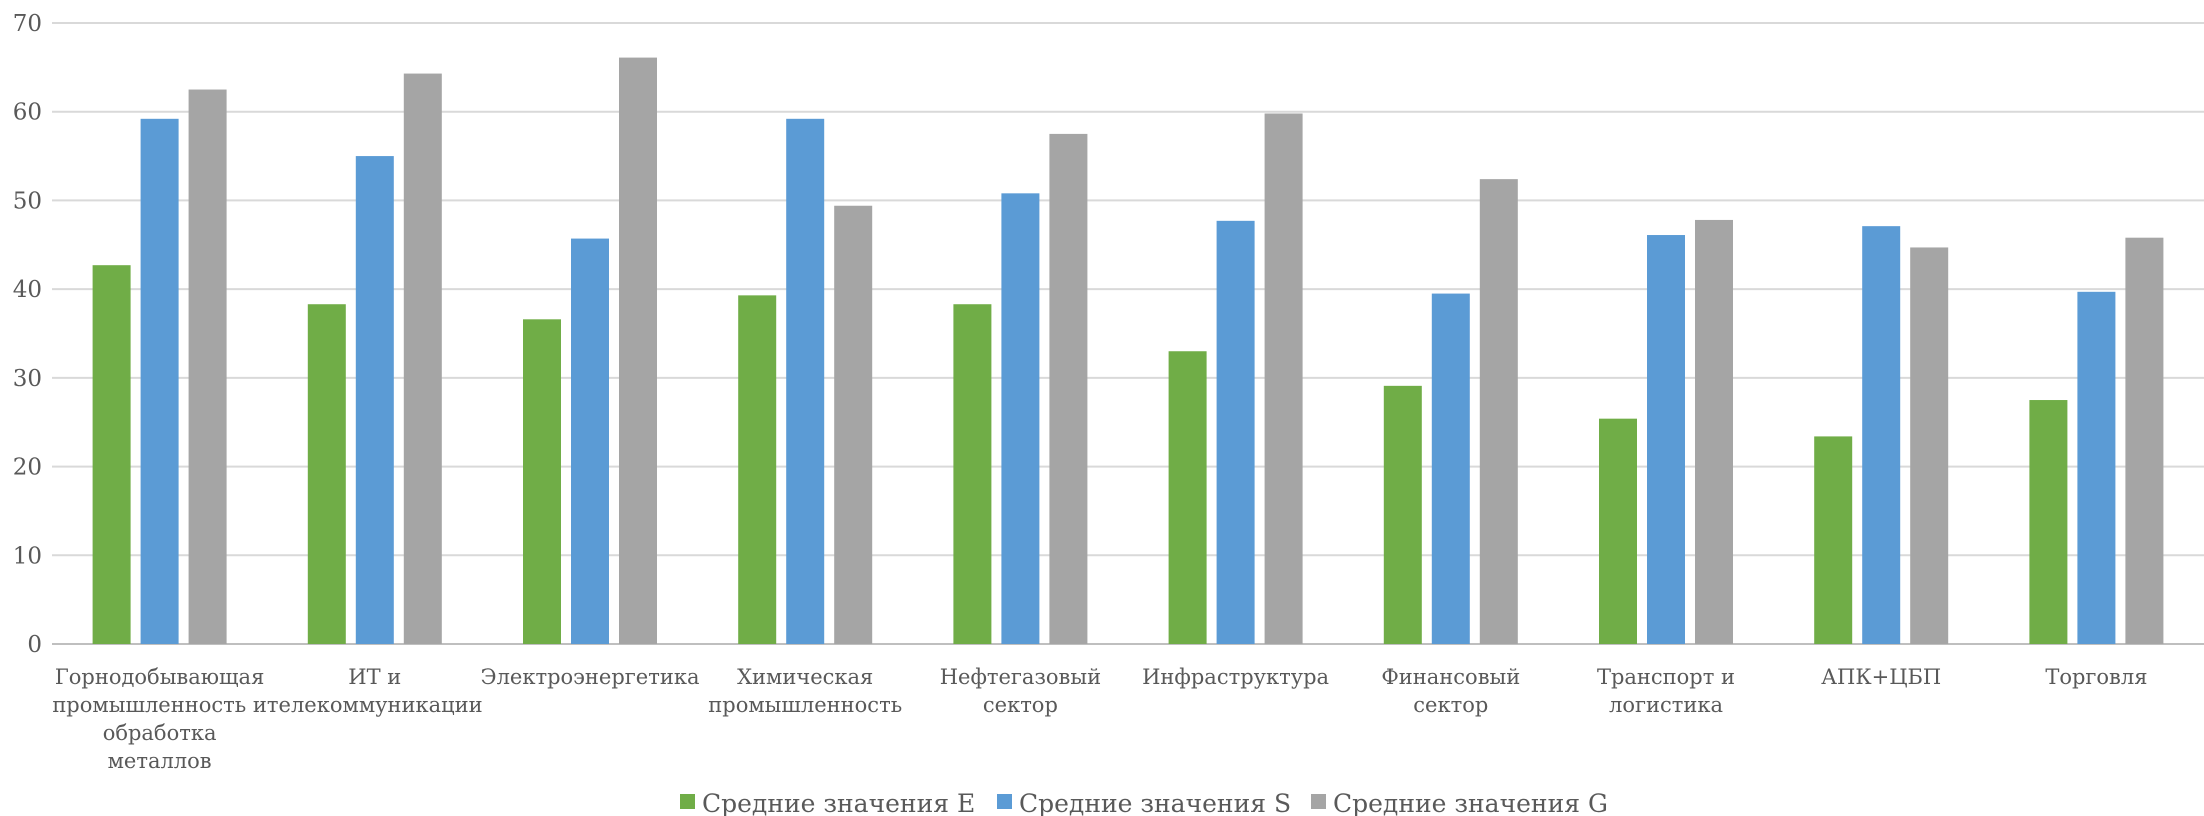 The height and width of the screenshot is (816, 2204). What do you see at coordinates (27, 468) in the screenshot?
I see `y-tick-label: 20` at bounding box center [27, 468].